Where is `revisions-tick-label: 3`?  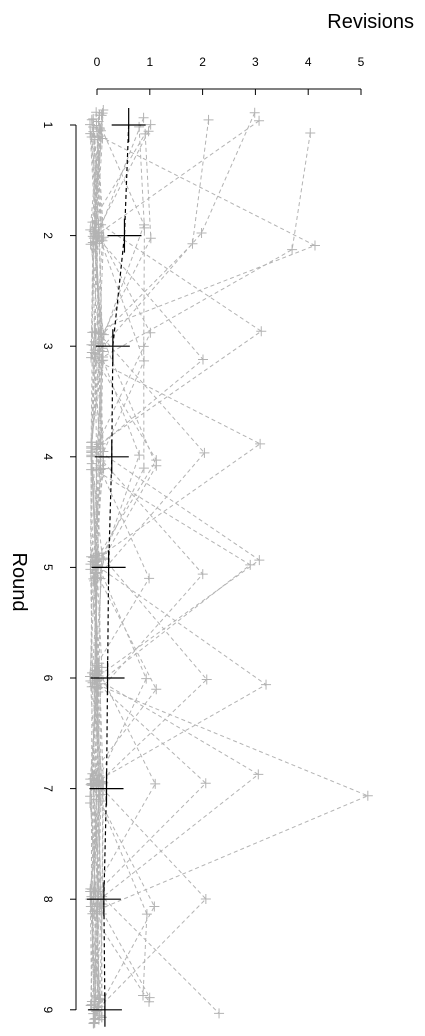
revisions-tick-label: 3 is located at coordinates (255, 62).